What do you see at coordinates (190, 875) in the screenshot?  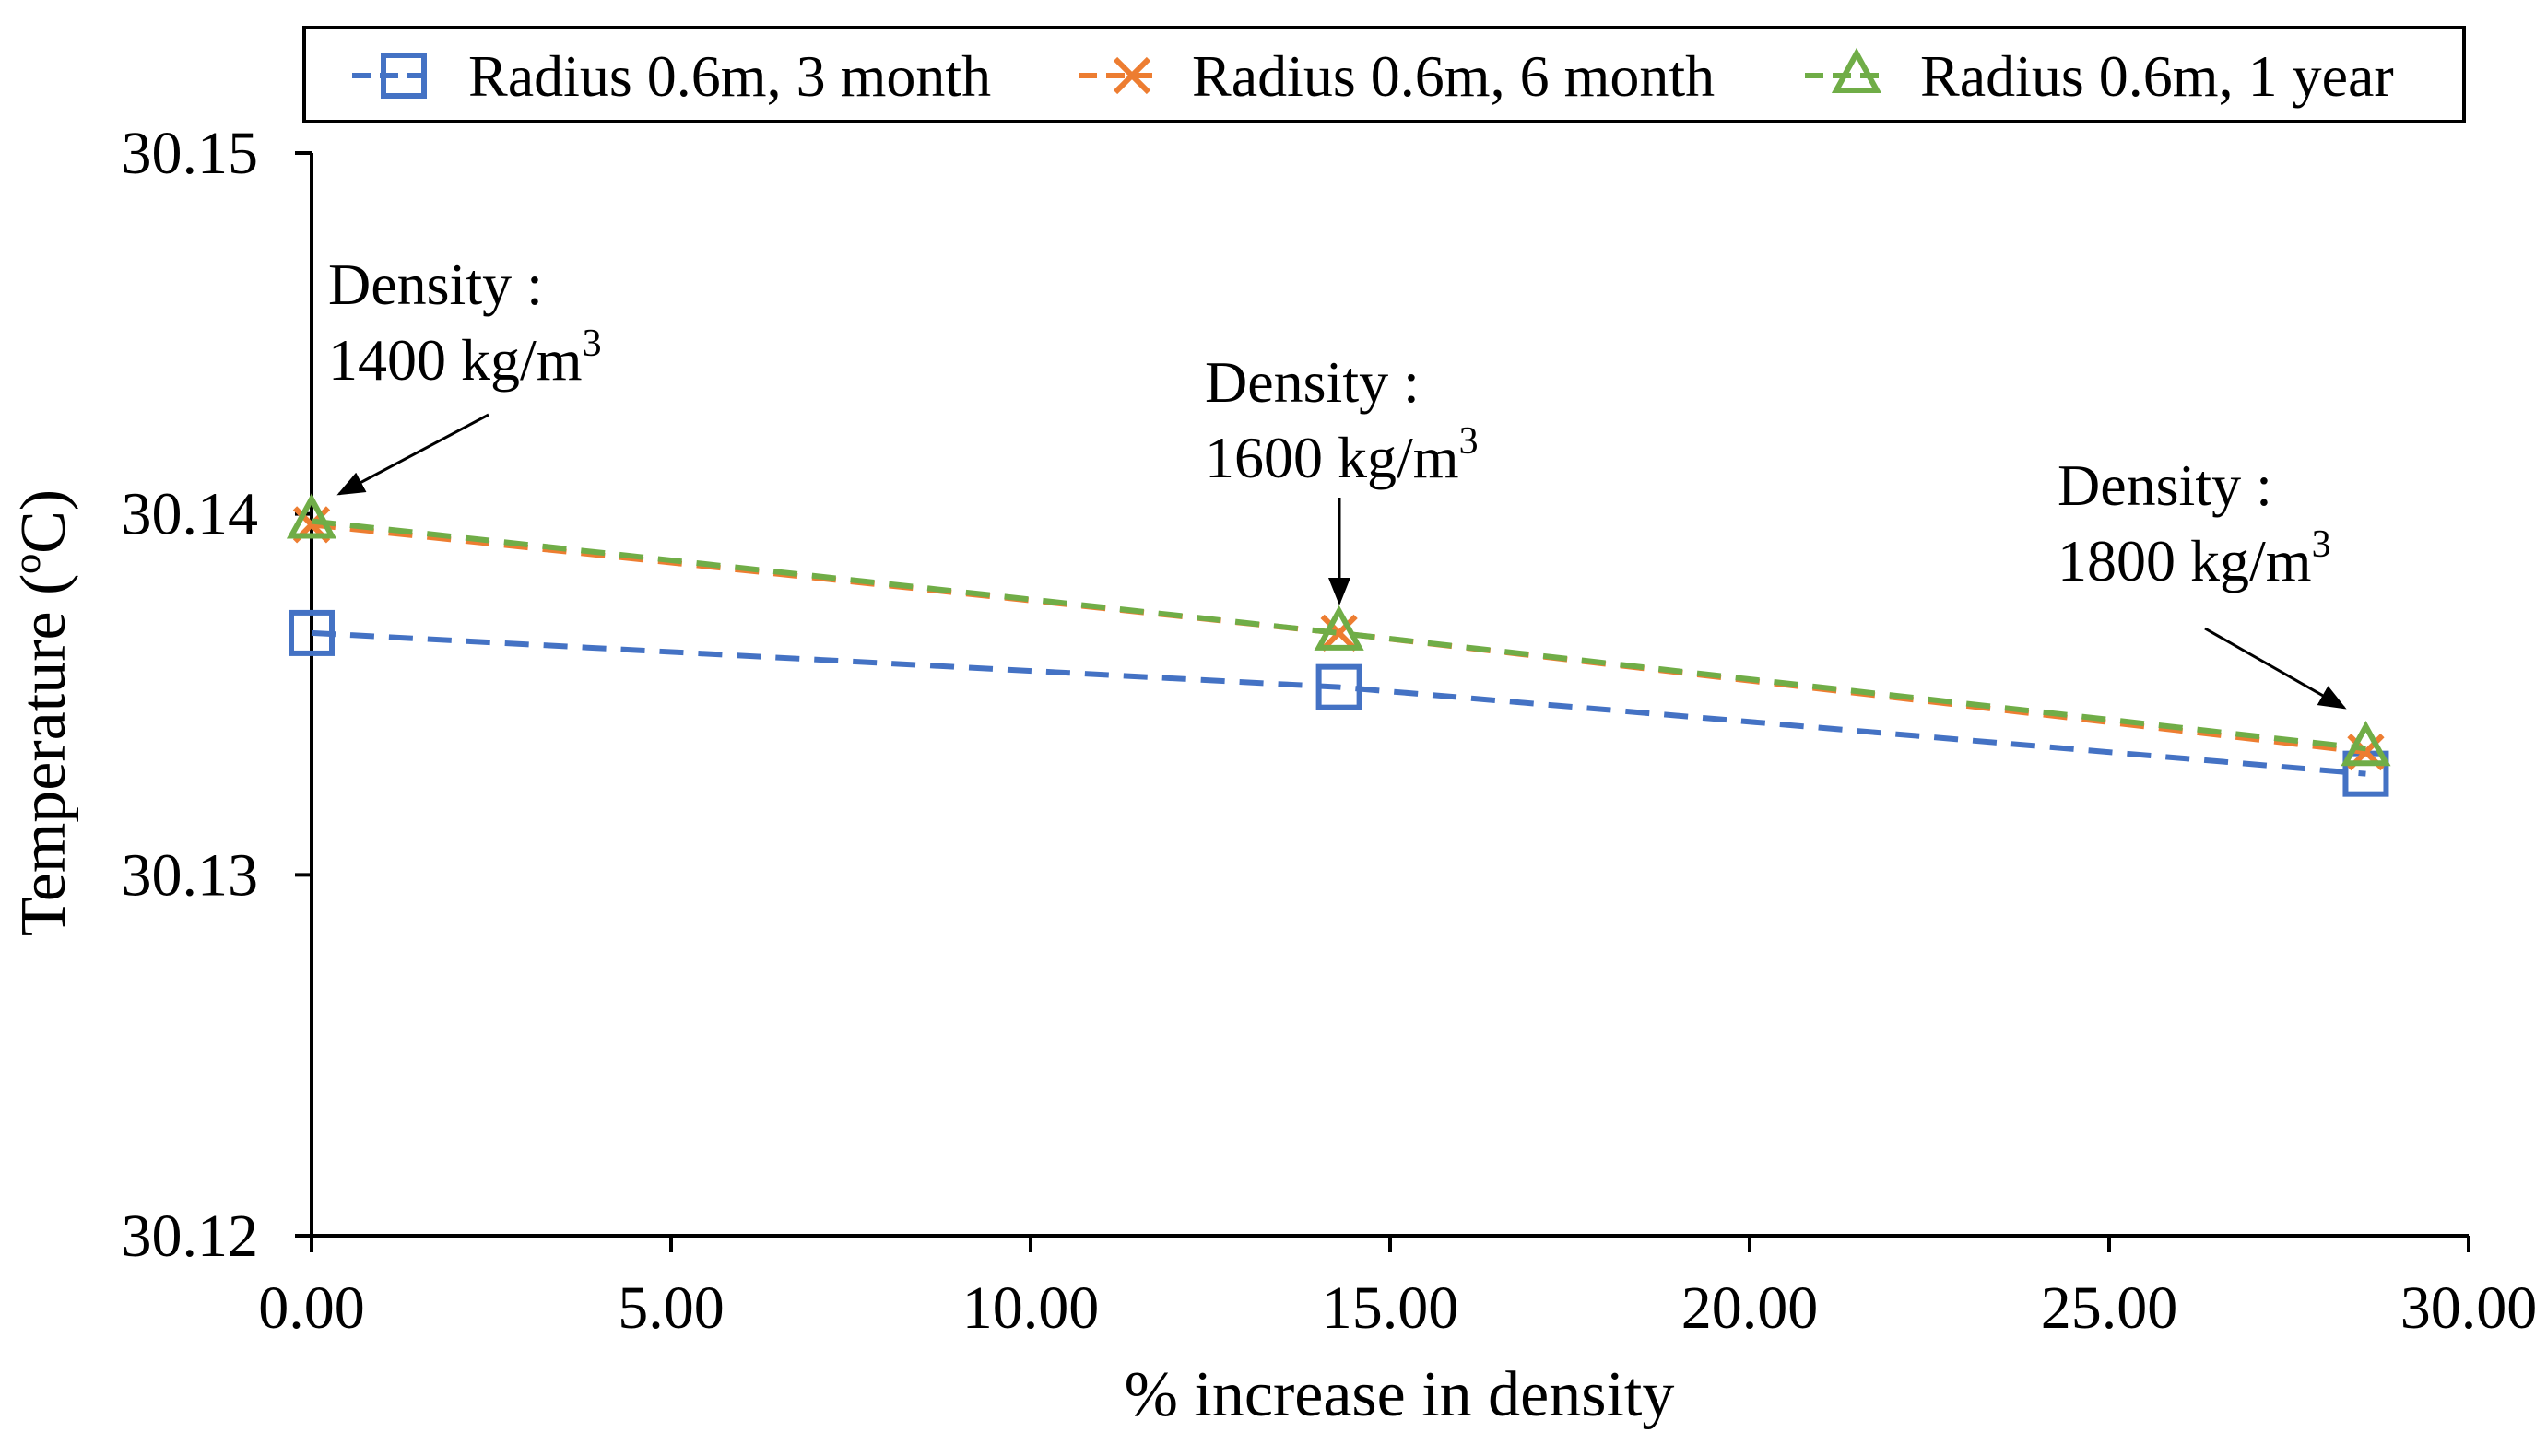 I see `y-tick-label: 30.13` at bounding box center [190, 875].